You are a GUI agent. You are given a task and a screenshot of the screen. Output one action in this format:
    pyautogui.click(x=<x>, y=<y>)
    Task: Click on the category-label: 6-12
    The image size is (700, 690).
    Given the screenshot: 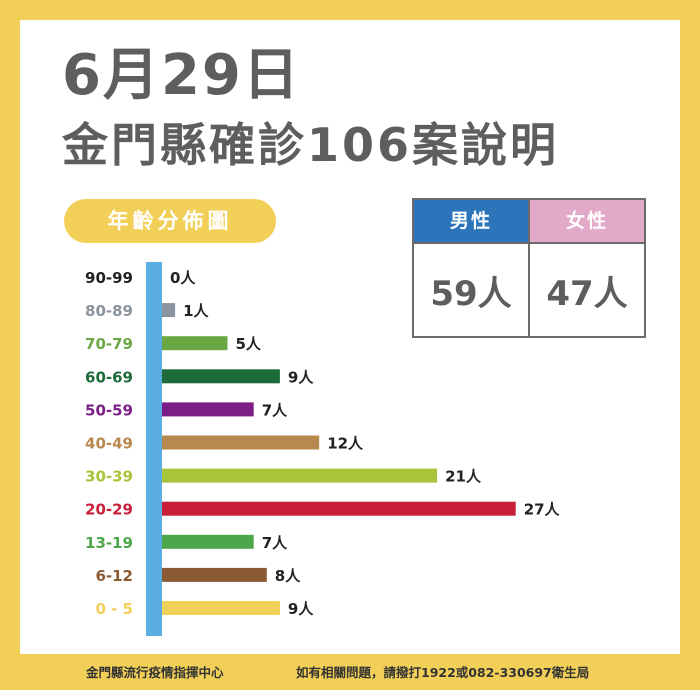 What is the action you would take?
    pyautogui.click(x=114, y=576)
    